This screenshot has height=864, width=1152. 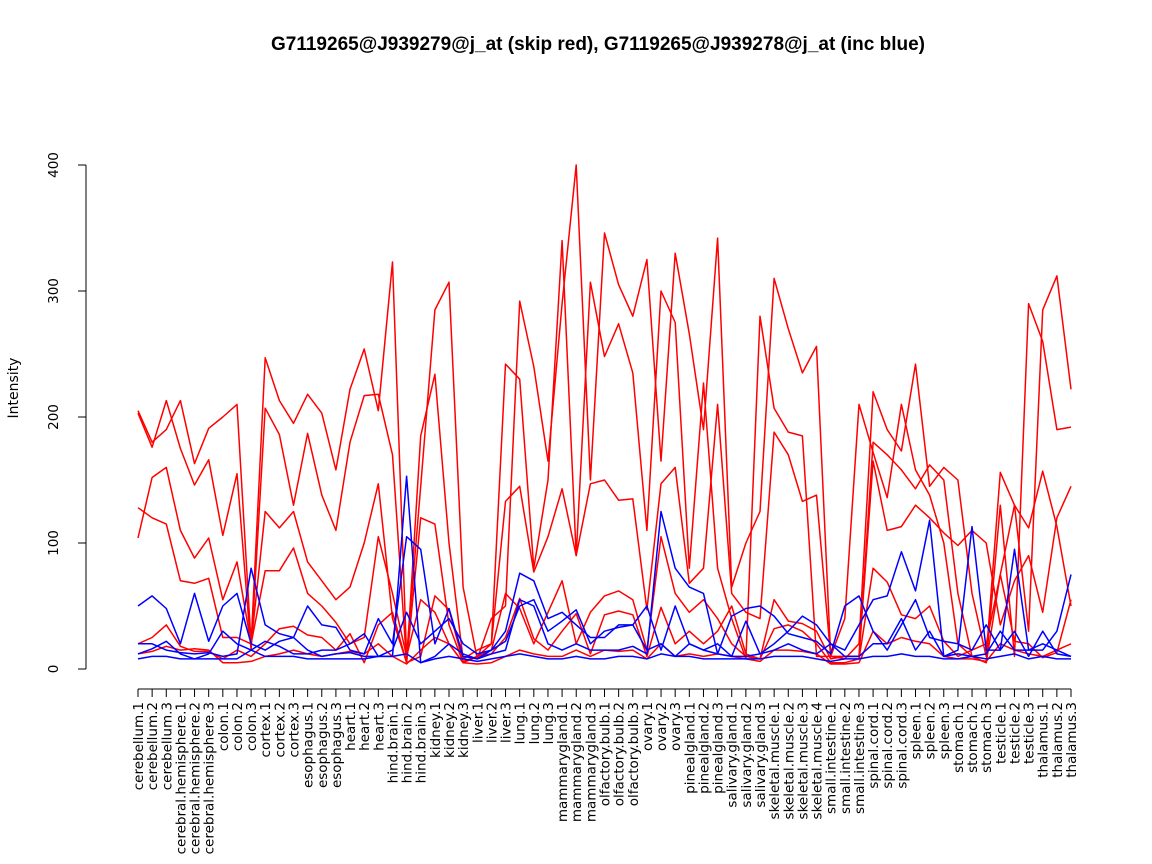 I want to click on x-tick-label: skeletal.muscle.2, so click(x=789, y=760).